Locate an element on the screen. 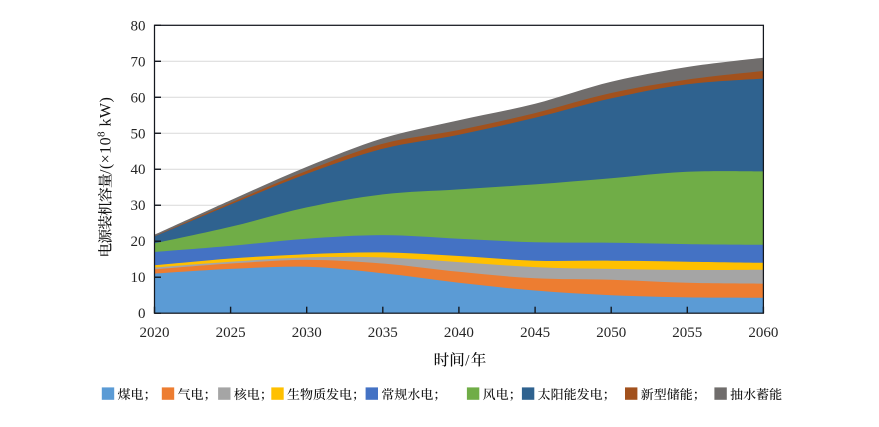  svg-text: /(×108 kW) is located at coordinates (104, 135).